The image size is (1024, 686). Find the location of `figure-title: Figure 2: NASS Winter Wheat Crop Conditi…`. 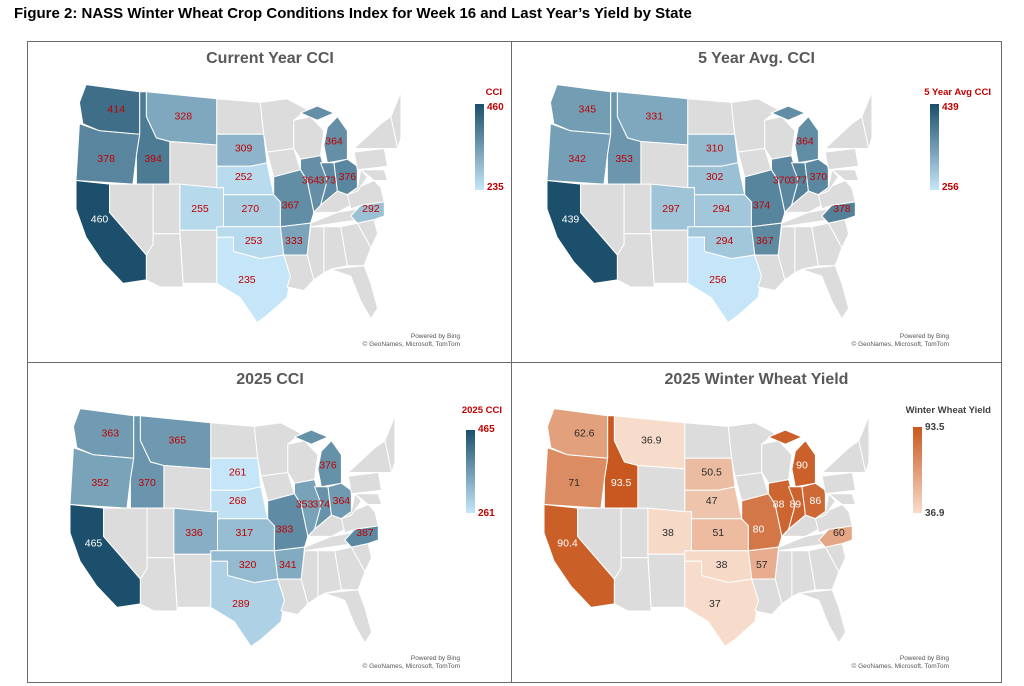

figure-title: Figure 2: NASS Winter Wheat Crop Conditi… is located at coordinates (353, 13).